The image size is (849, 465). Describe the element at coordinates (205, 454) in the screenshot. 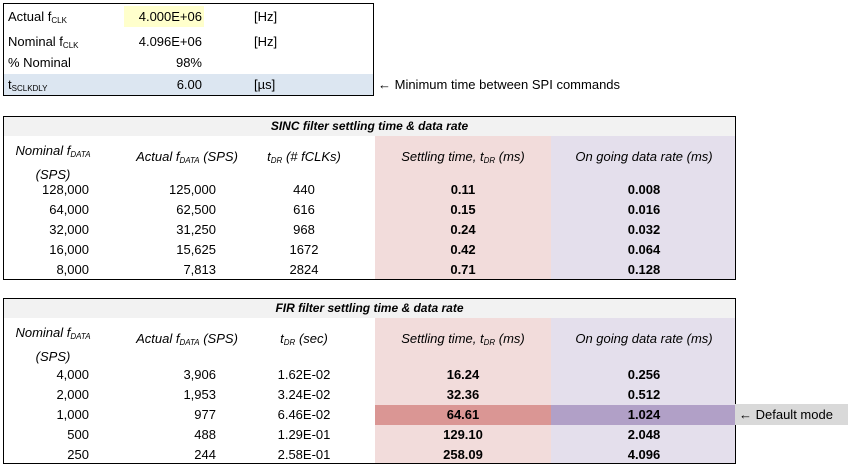

I see `actual-cell: 244` at that location.